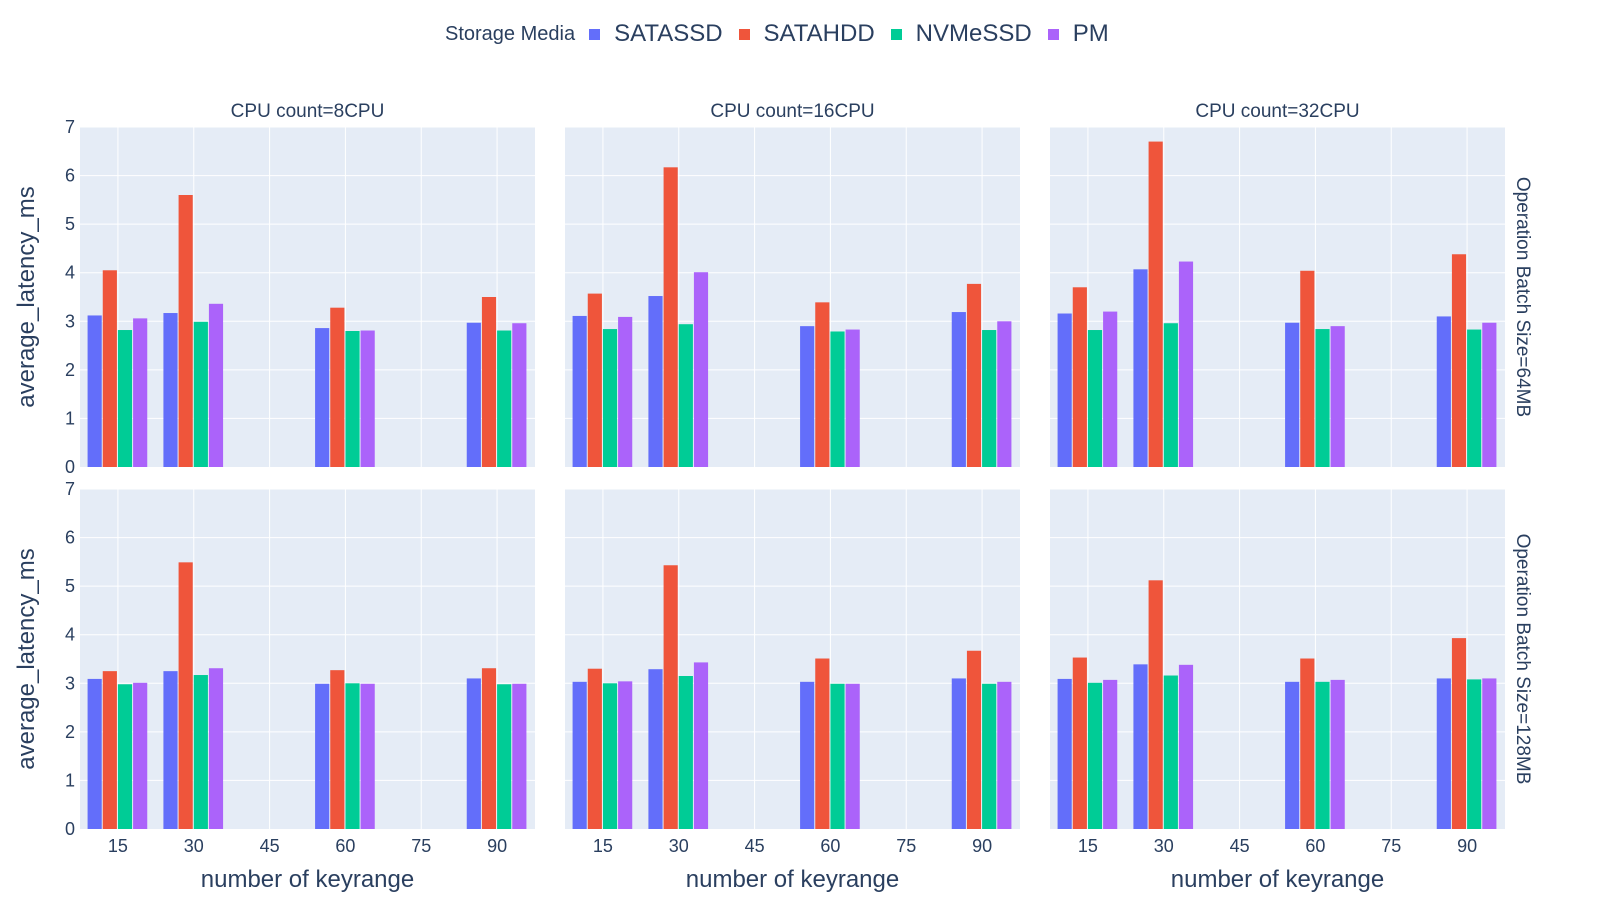 This screenshot has width=1600, height=900. I want to click on legend-label-pm: PM, so click(1090, 33).